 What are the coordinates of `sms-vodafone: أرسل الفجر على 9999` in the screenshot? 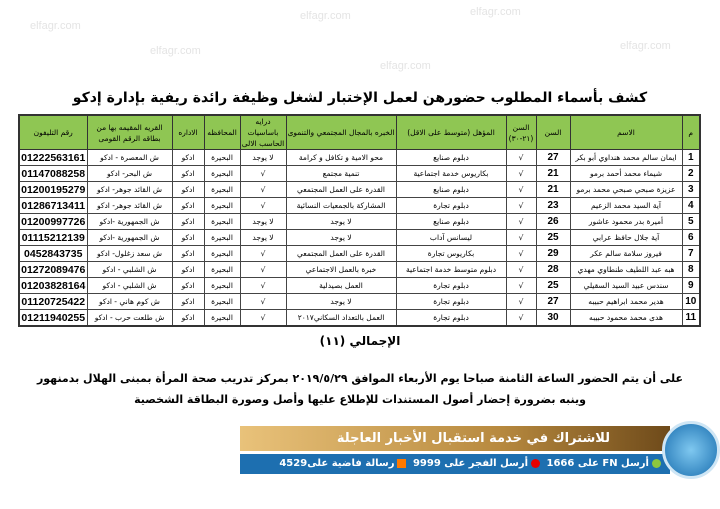 It's located at (470, 463).